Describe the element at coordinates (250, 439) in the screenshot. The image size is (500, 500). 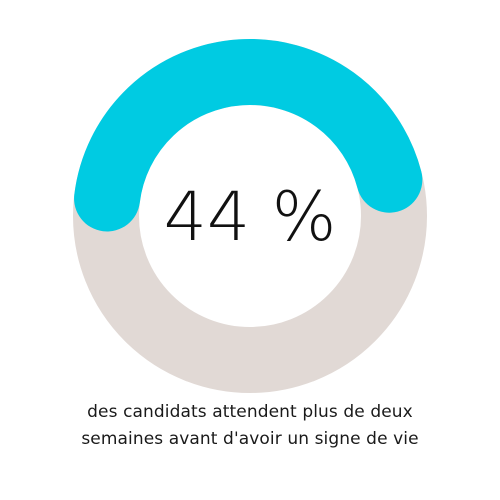
I see `caption-line-2: semaines avant d'avoir un signe de vie` at that location.